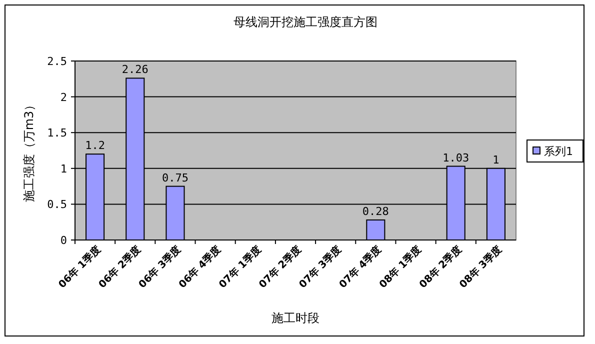 The height and width of the screenshot is (344, 595). What do you see at coordinates (456, 157) in the screenshot?
I see `data-label: 1.03` at bounding box center [456, 157].